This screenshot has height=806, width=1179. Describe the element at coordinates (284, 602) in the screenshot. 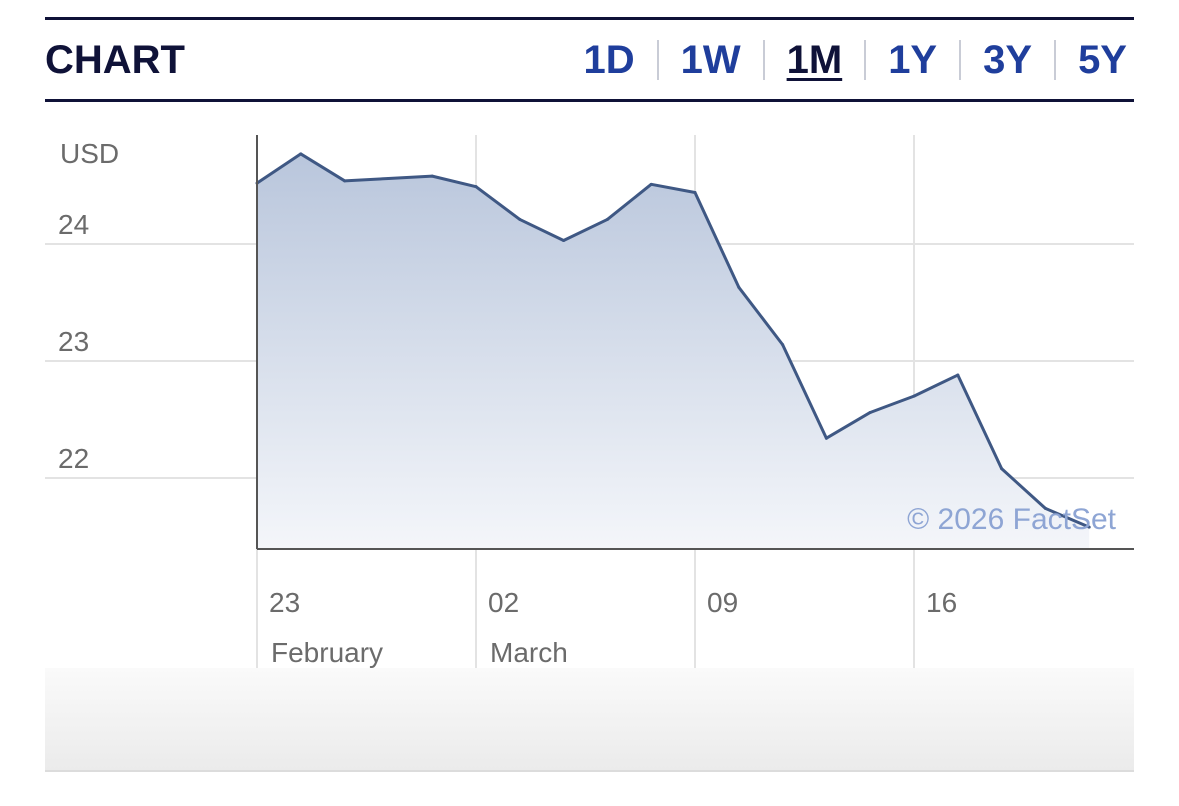

I see `x-tick-label: 23` at that location.